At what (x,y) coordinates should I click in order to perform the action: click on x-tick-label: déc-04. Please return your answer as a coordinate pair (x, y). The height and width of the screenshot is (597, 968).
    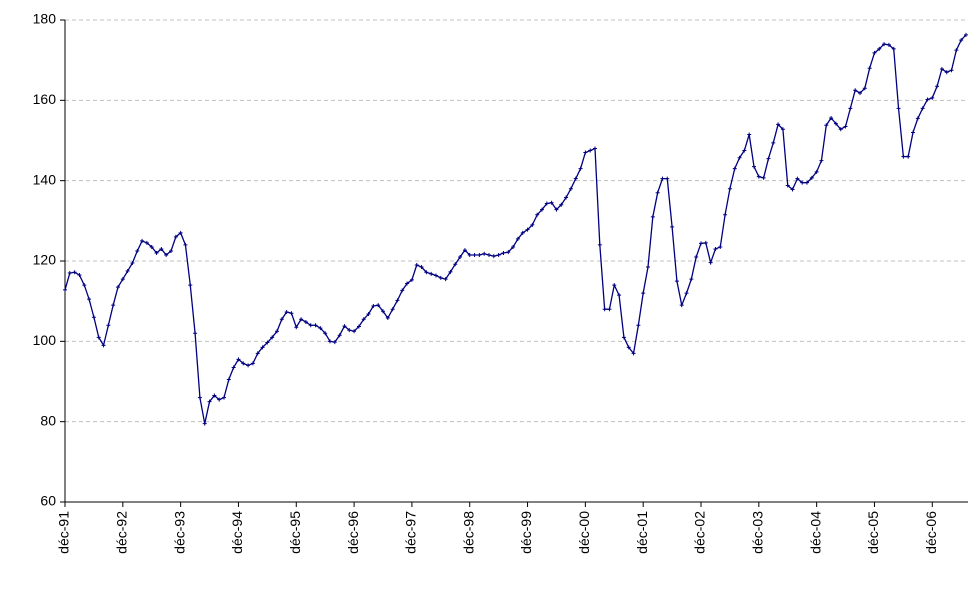
    Looking at the image, I should click on (815, 532).